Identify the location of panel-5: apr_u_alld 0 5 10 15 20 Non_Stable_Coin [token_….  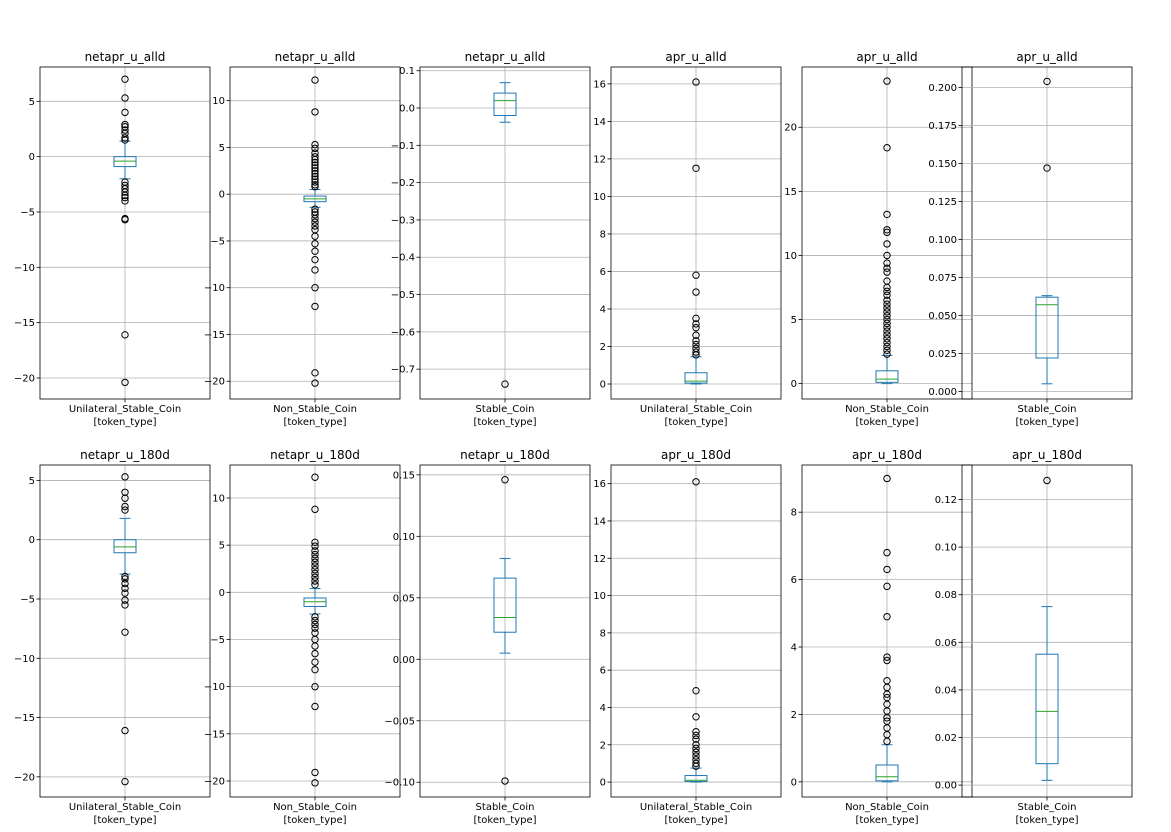
(878, 239).